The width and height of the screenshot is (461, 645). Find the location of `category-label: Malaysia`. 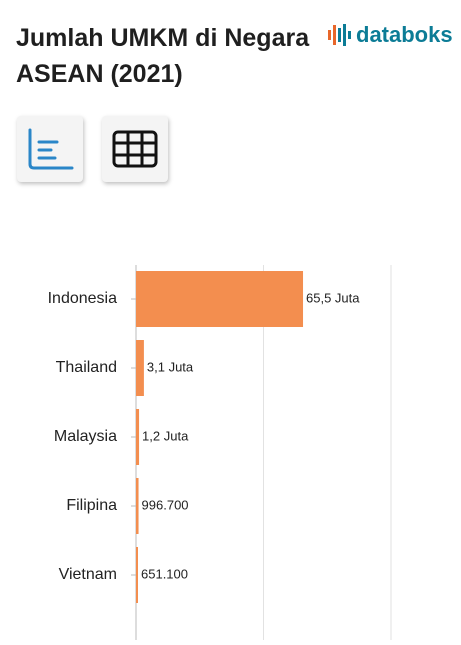

category-label: Malaysia is located at coordinates (85, 436).